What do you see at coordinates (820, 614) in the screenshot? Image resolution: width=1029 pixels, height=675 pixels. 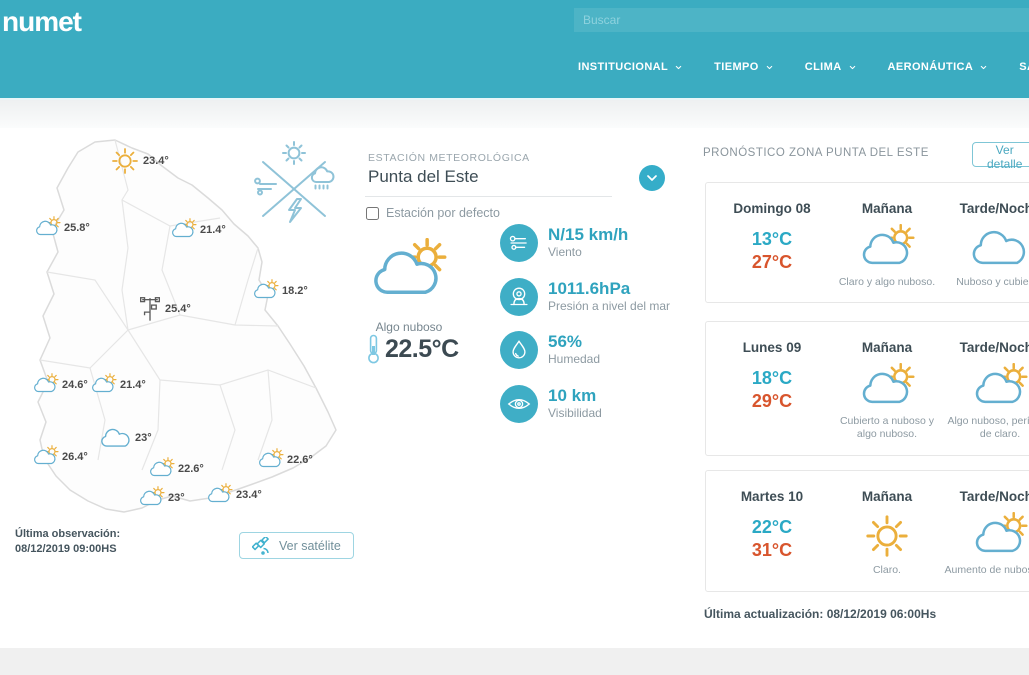 I see `last-update: Última actualización: 08/12/2019 06:00Hs` at bounding box center [820, 614].